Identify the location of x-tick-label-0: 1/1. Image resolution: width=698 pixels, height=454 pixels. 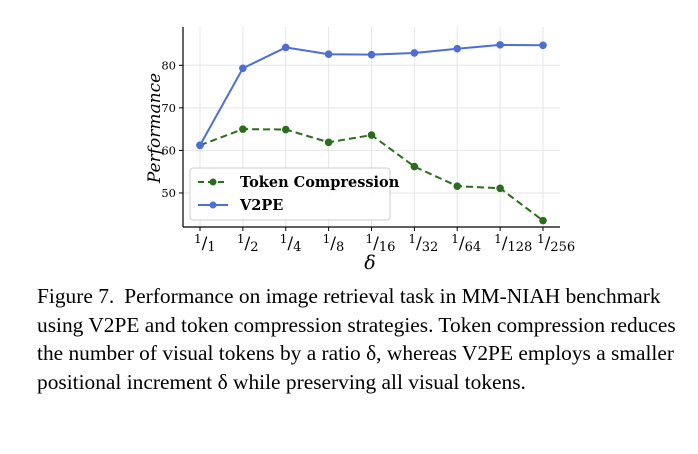
(205, 243).